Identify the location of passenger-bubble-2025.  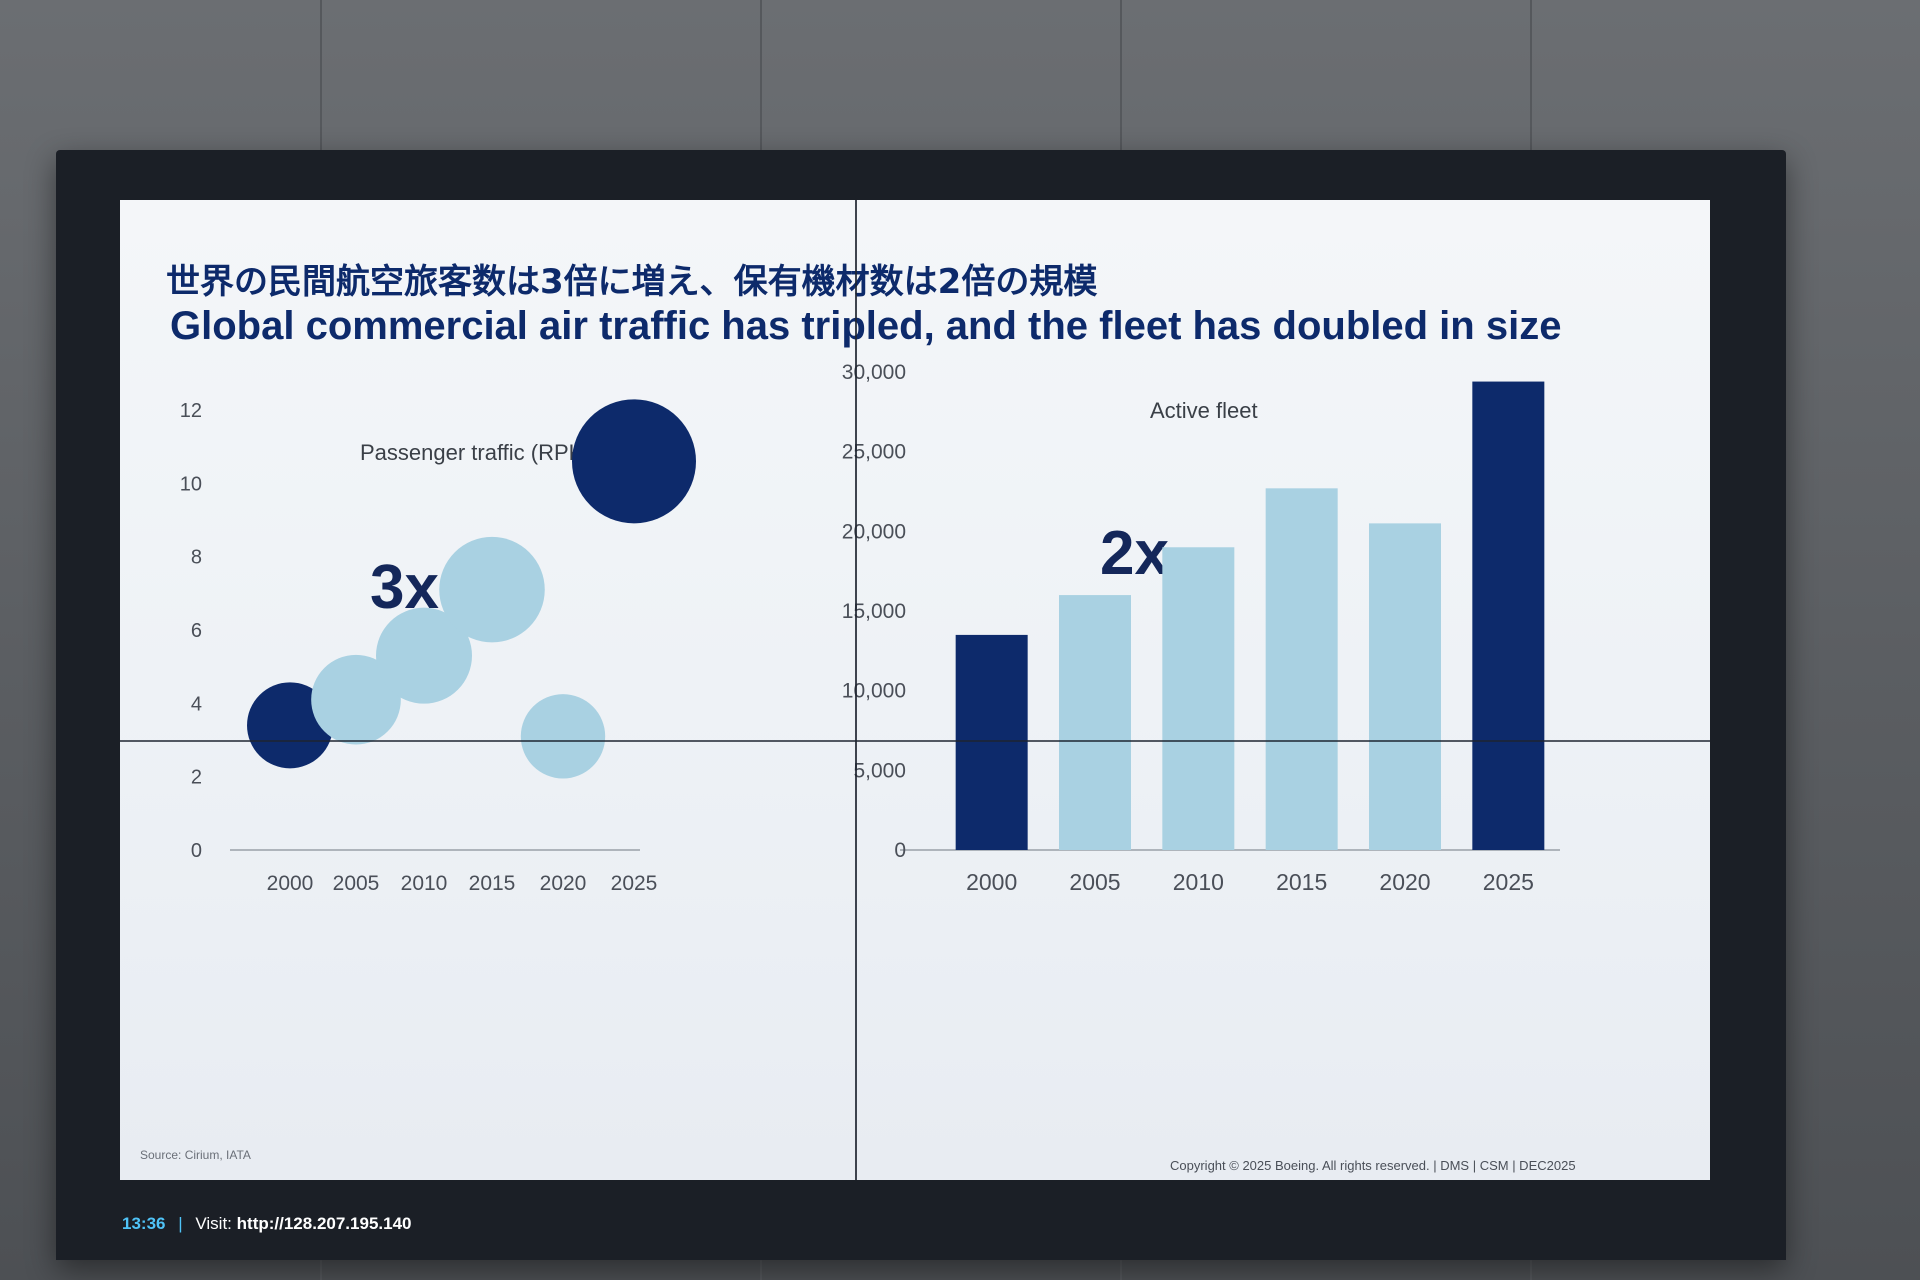
(634, 461).